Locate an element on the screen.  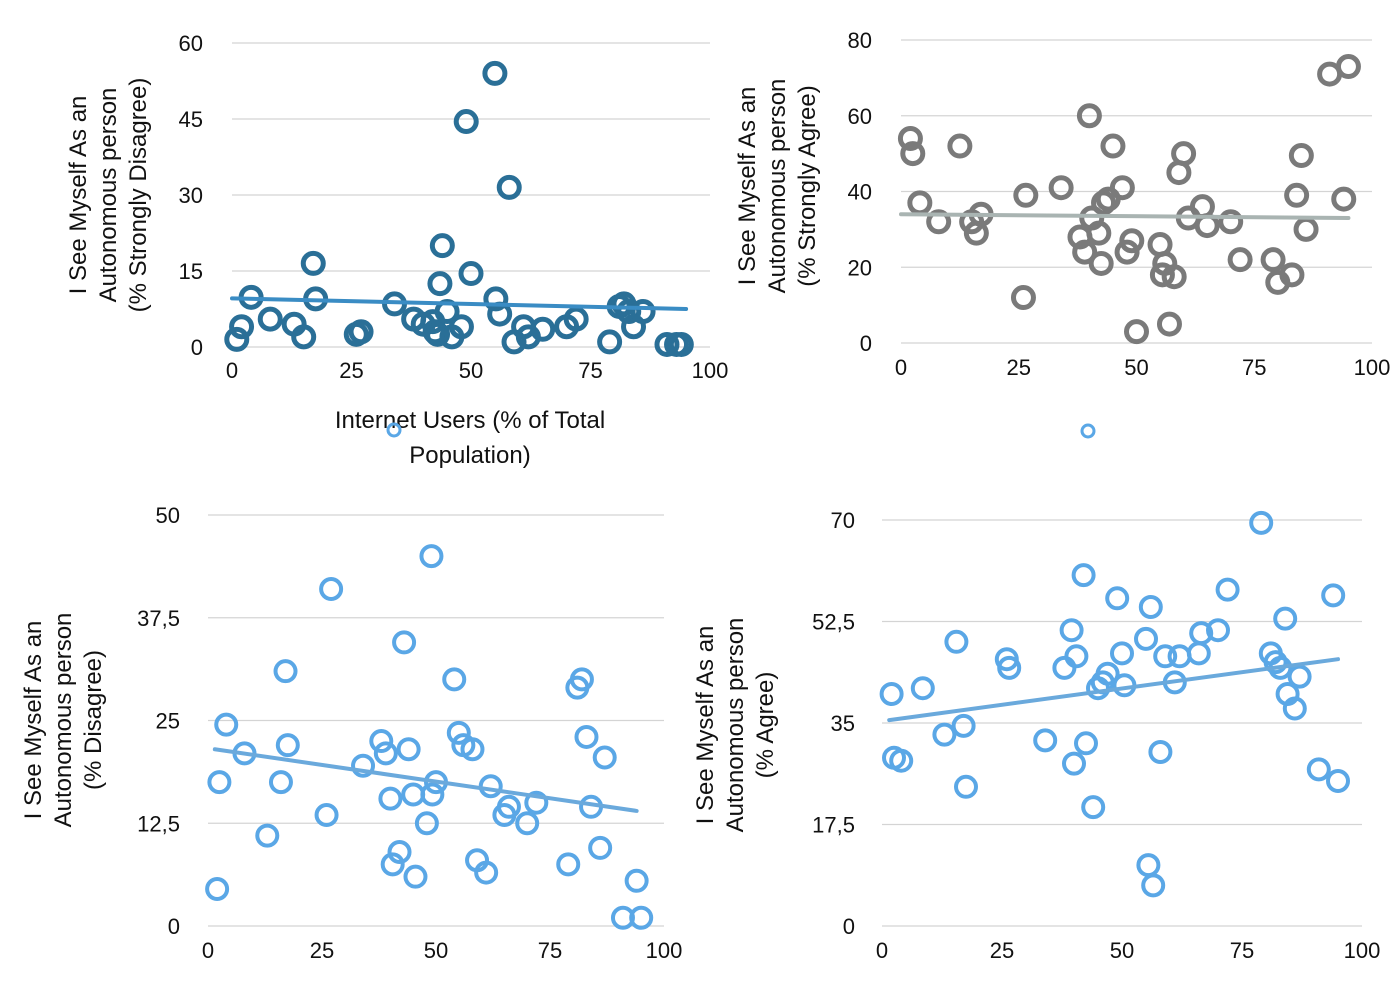
y-tick-label: 50 is located at coordinates (168, 515).